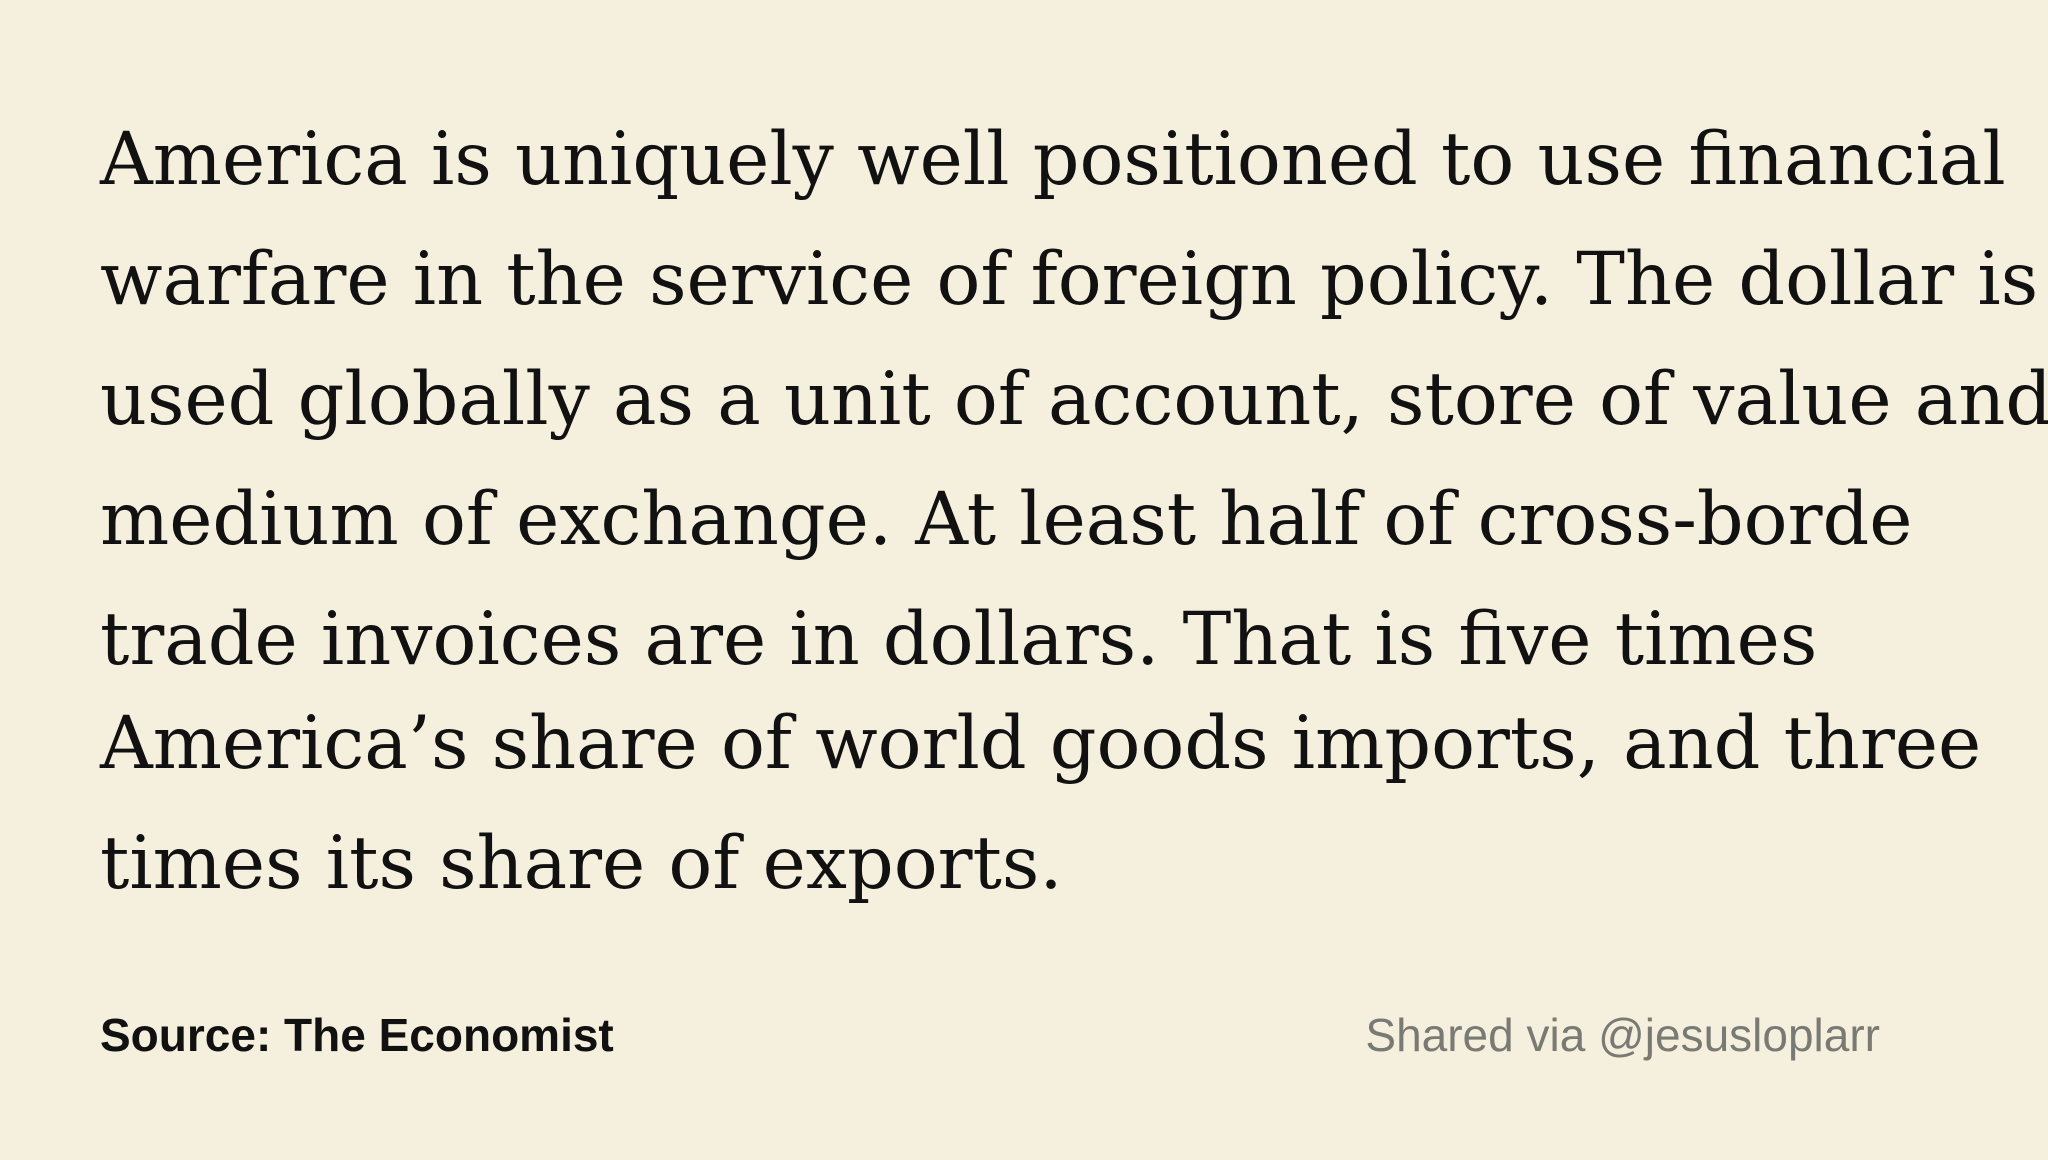 The height and width of the screenshot is (1160, 2048). What do you see at coordinates (581, 863) in the screenshot?
I see `quote-line-7: times its share of exports.` at bounding box center [581, 863].